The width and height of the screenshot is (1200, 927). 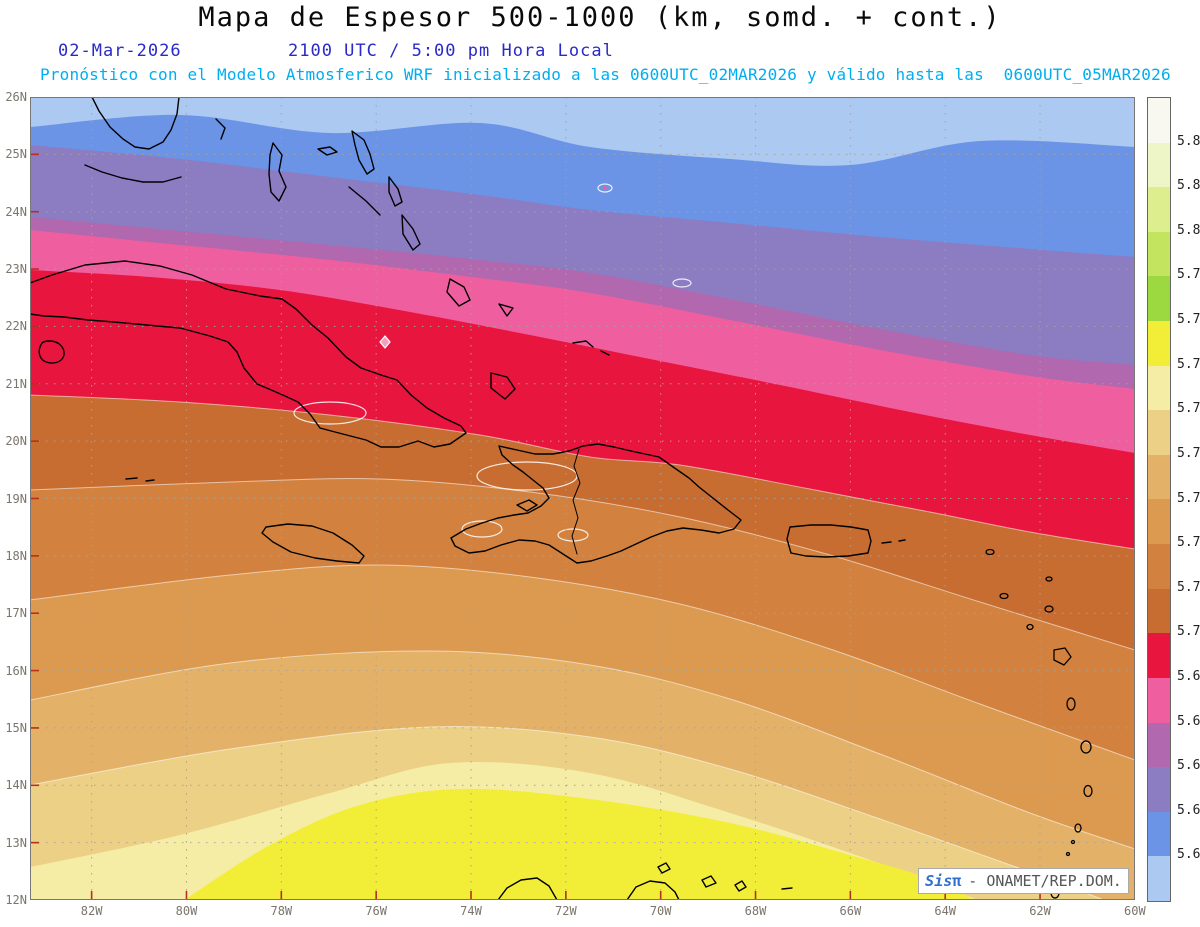 I want to click on lat-label: 13N, so click(x=16, y=842).